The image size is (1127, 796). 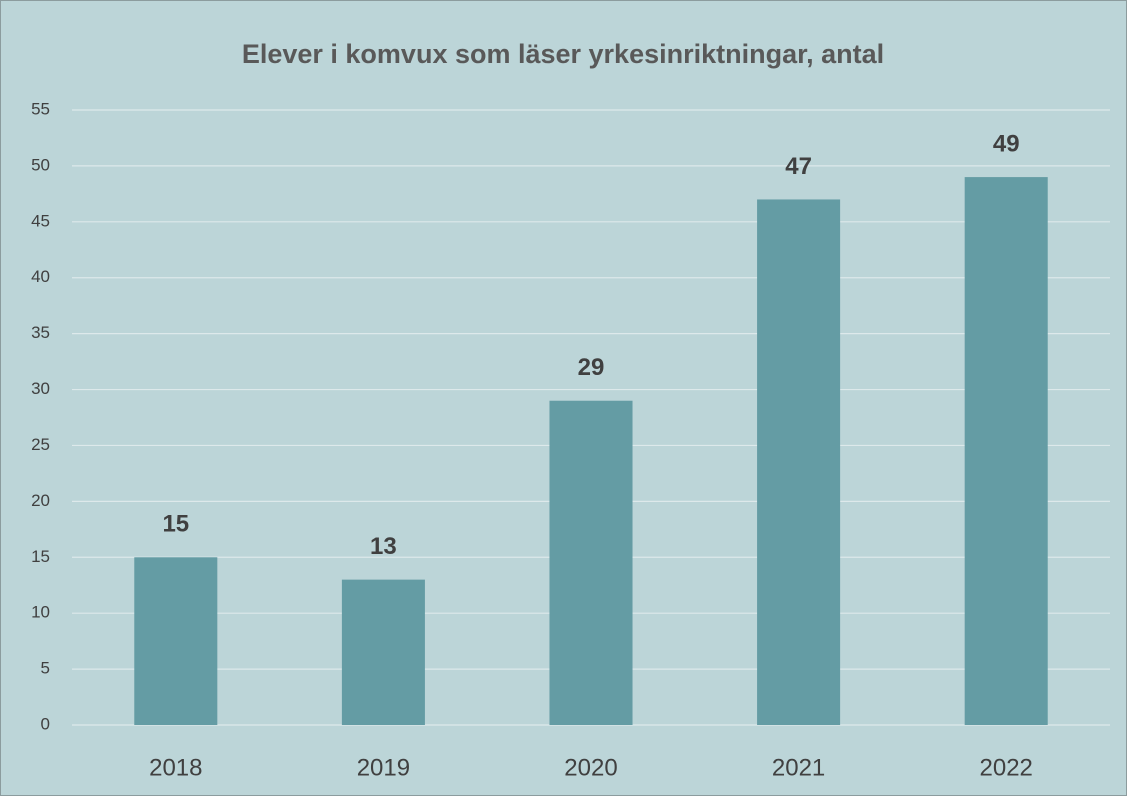 What do you see at coordinates (45, 668) in the screenshot?
I see `y-tick-label: 5` at bounding box center [45, 668].